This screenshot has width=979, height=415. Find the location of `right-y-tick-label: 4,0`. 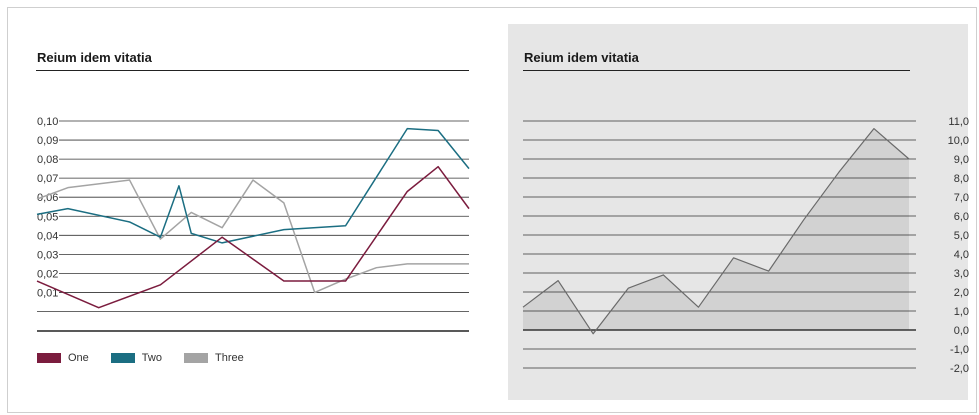

right-y-tick-label: 4,0 is located at coordinates (961, 255).